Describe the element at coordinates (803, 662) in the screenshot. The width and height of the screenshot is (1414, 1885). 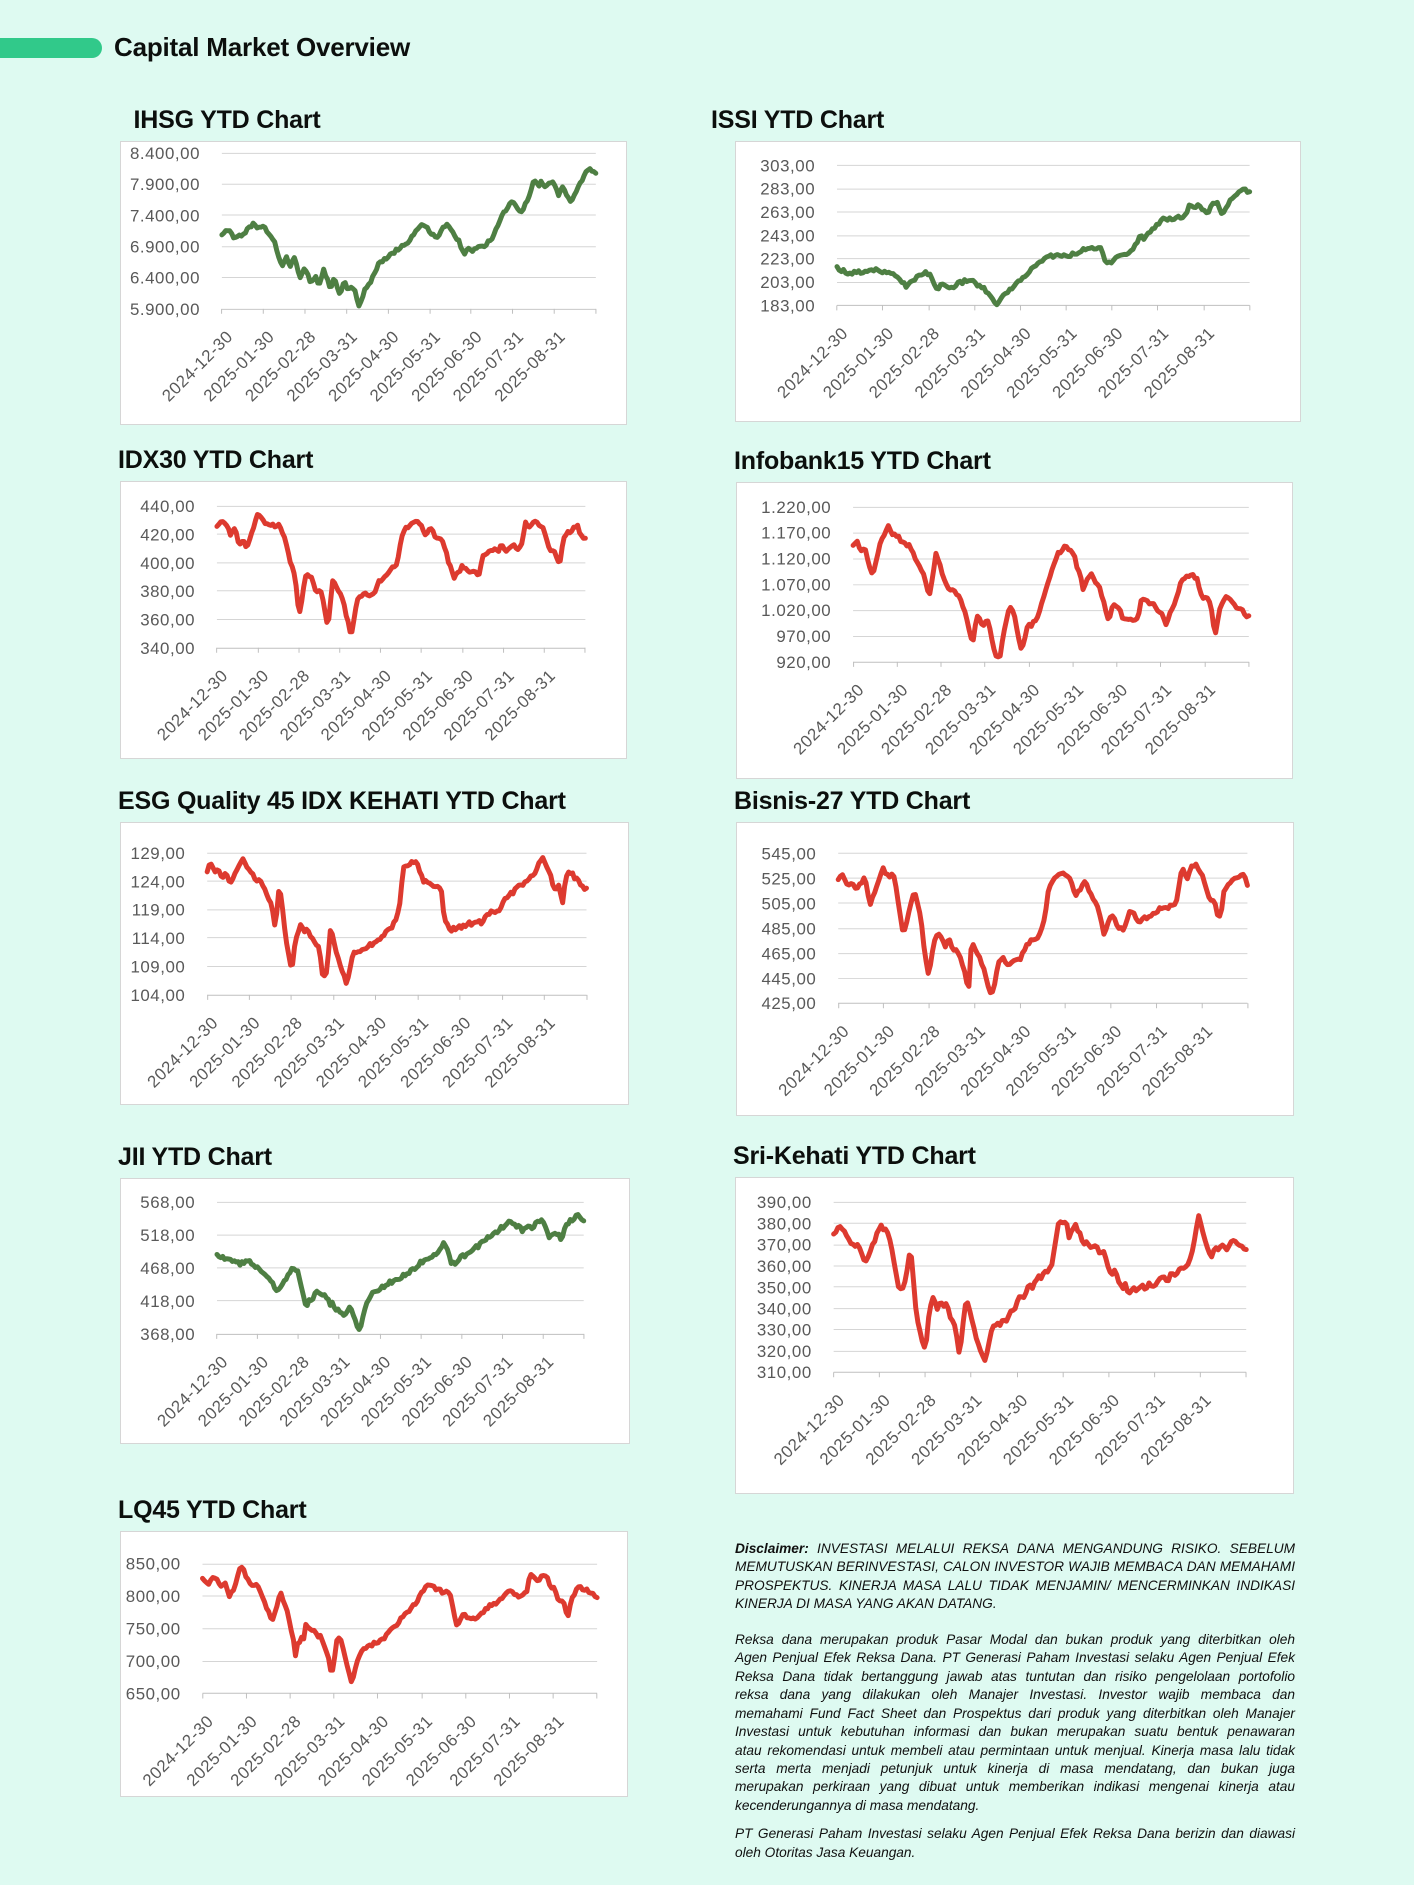
I see `svg-text: 920,00` at that location.